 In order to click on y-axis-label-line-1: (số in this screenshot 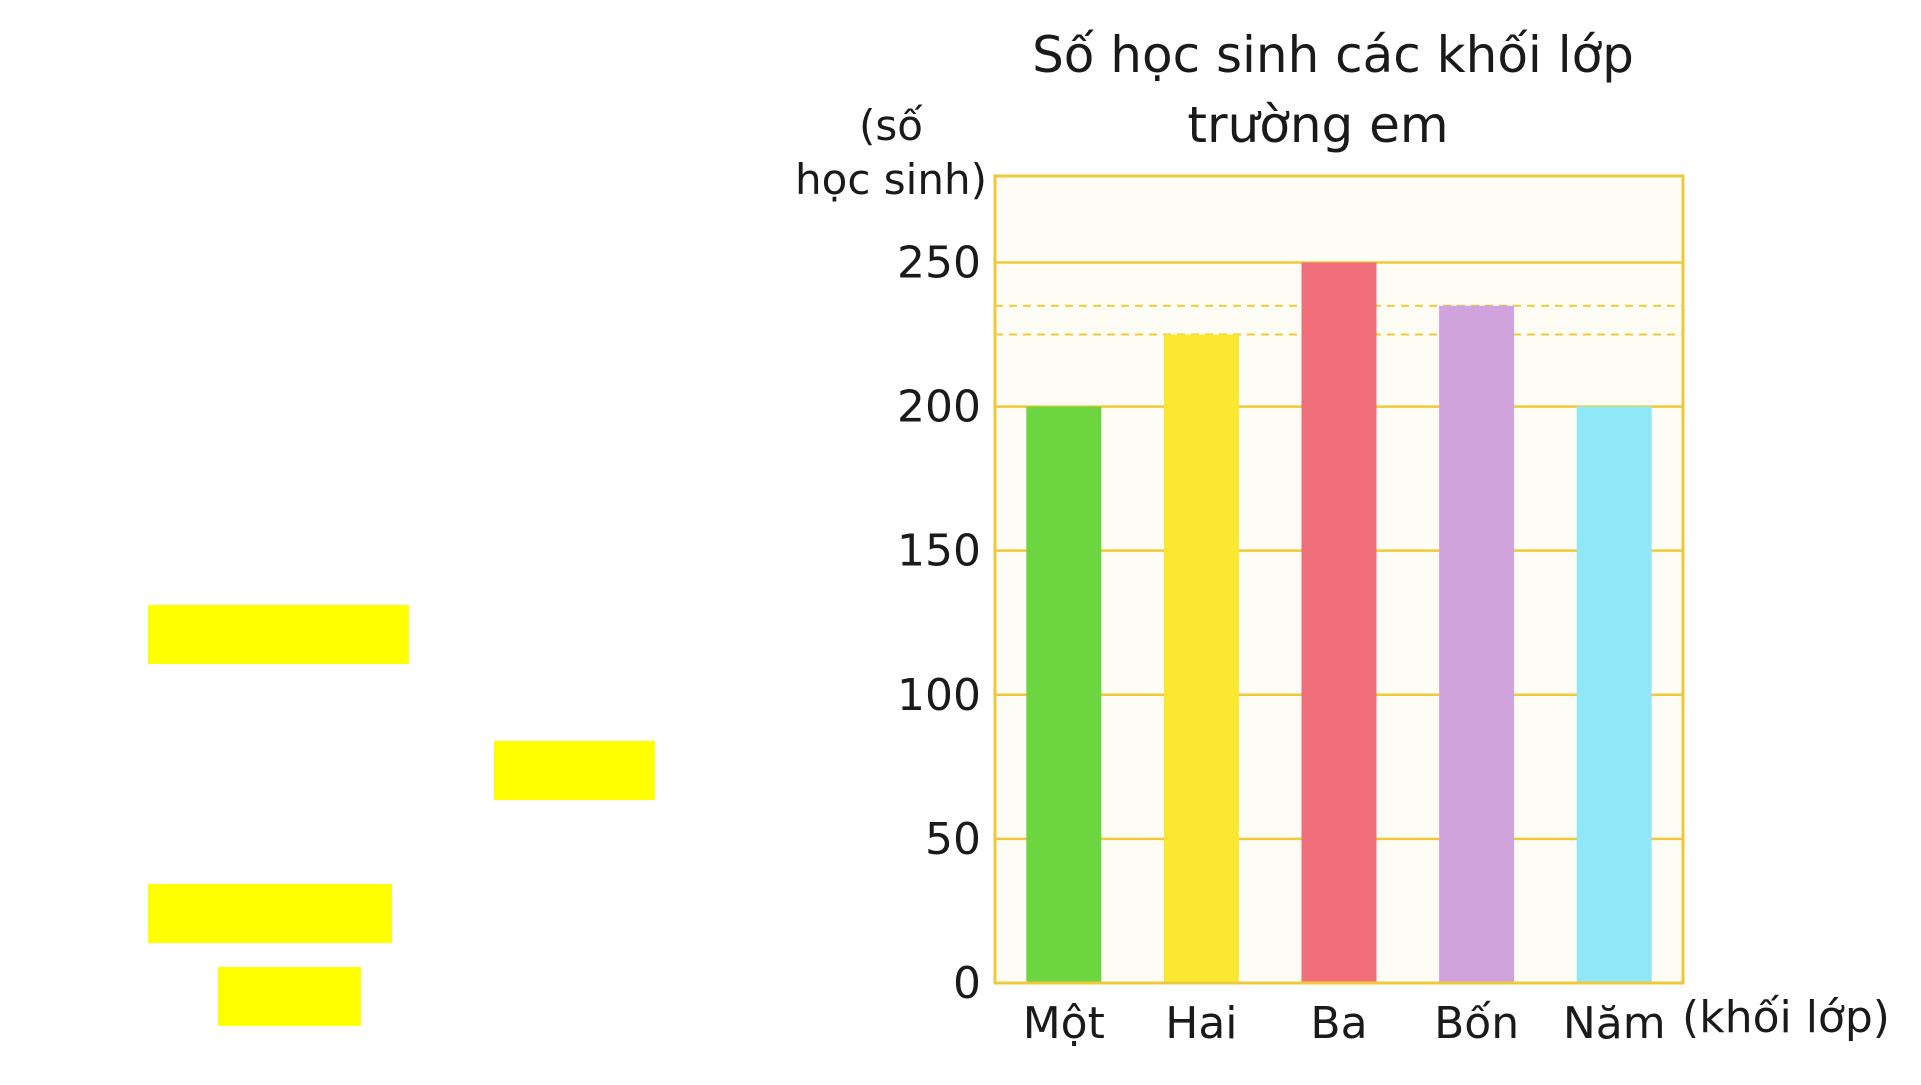, I will do `click(891, 125)`.